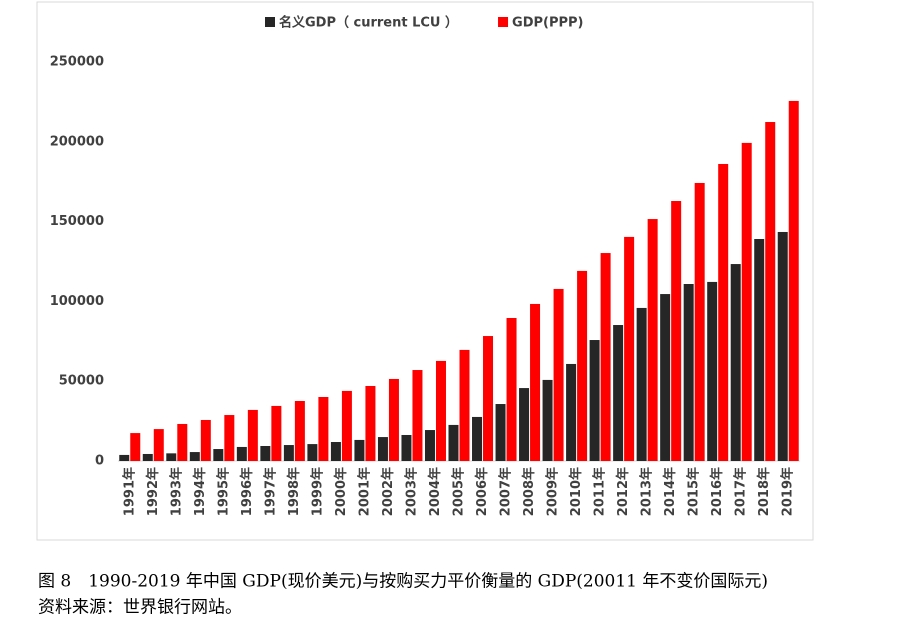 Image resolution: width=915 pixels, height=632 pixels. I want to click on x-tick-label: 2004年, so click(435, 491).